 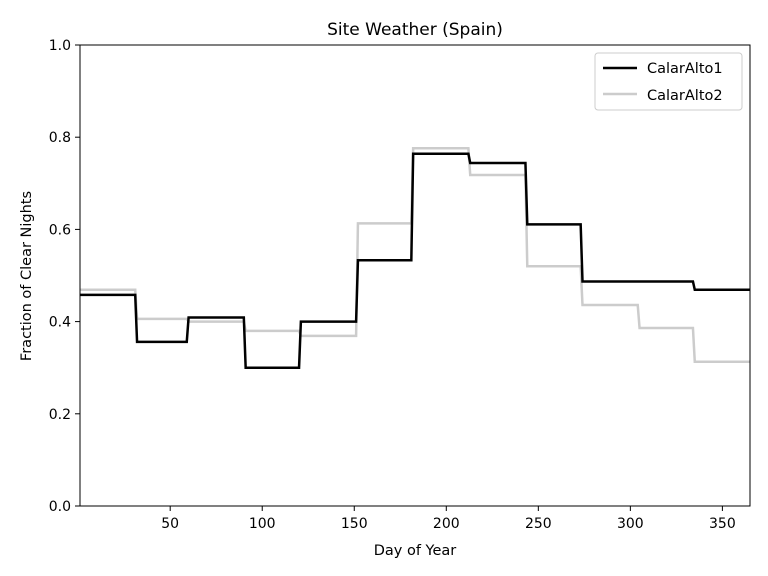 What do you see at coordinates (60, 138) in the screenshot?
I see `y-tick-label: 0.8` at bounding box center [60, 138].